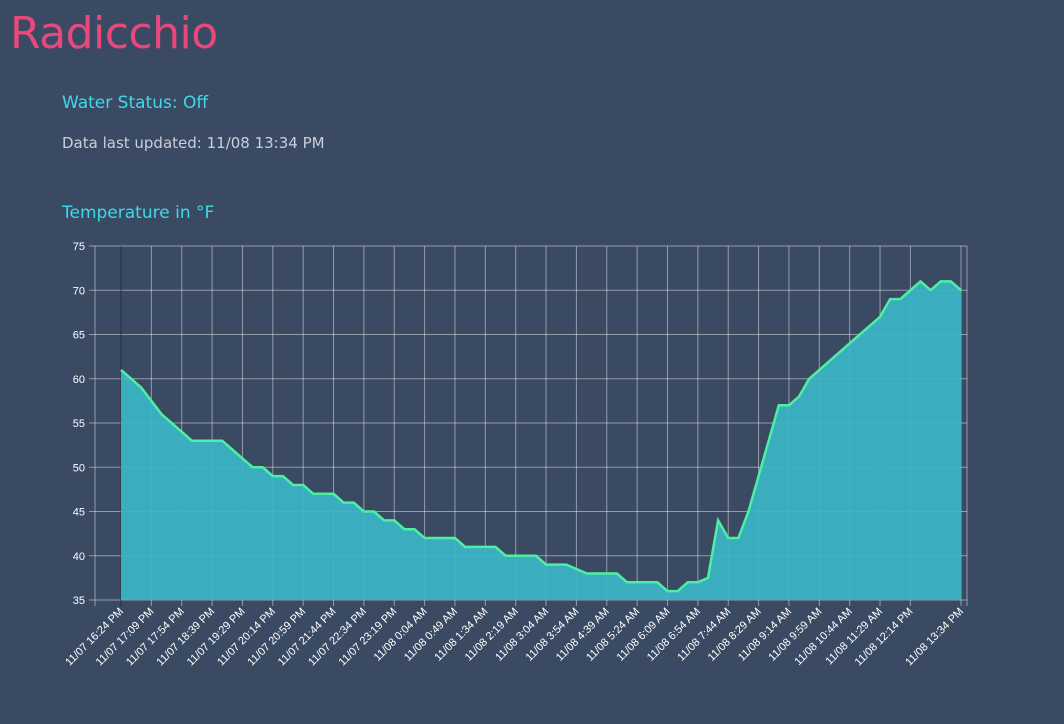  I want to click on y-tick-label: 50, so click(79, 468).